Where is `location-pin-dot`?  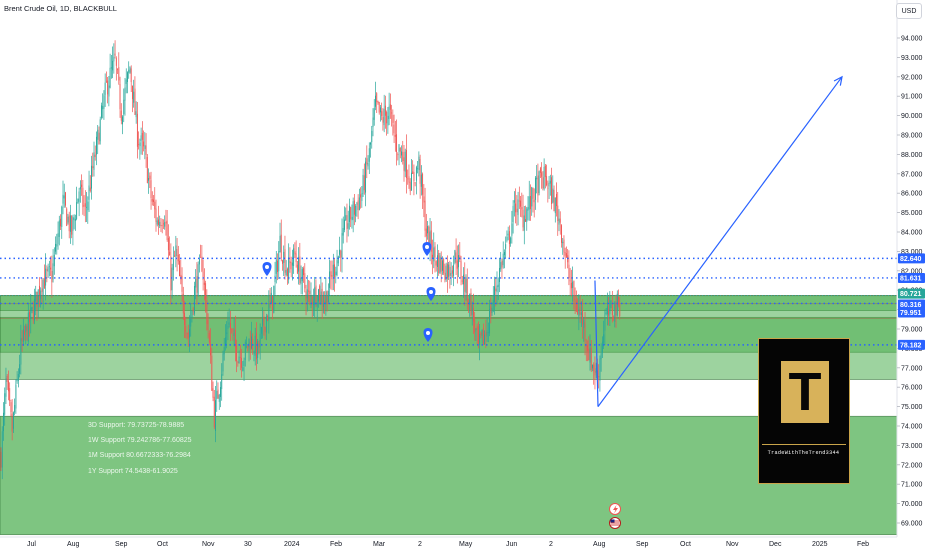 location-pin-dot is located at coordinates (267, 267).